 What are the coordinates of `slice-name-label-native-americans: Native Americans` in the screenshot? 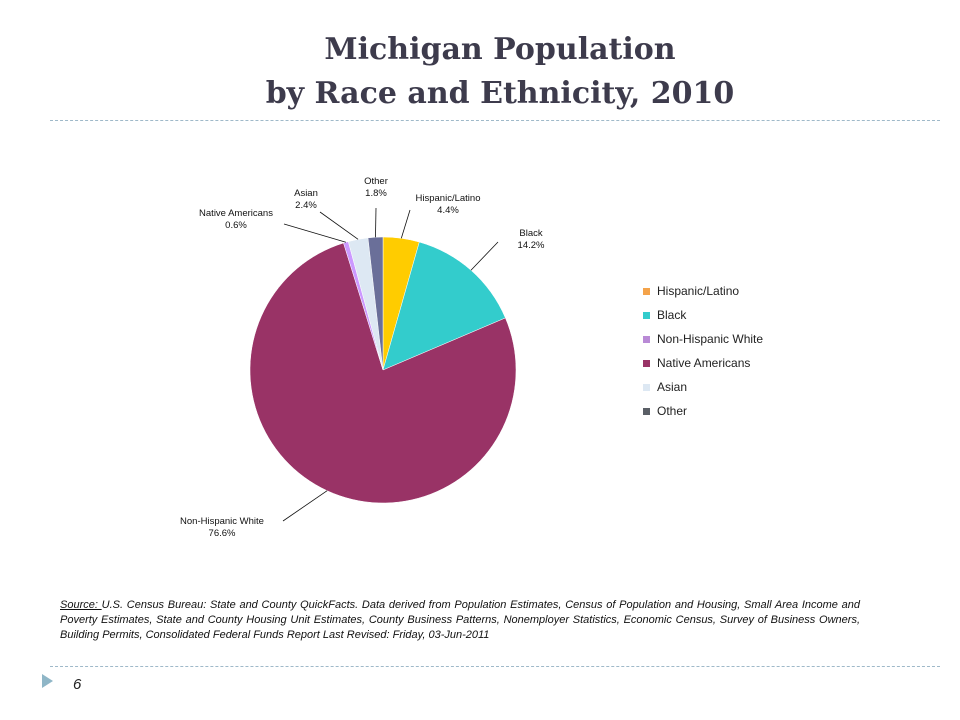 It's located at (236, 213).